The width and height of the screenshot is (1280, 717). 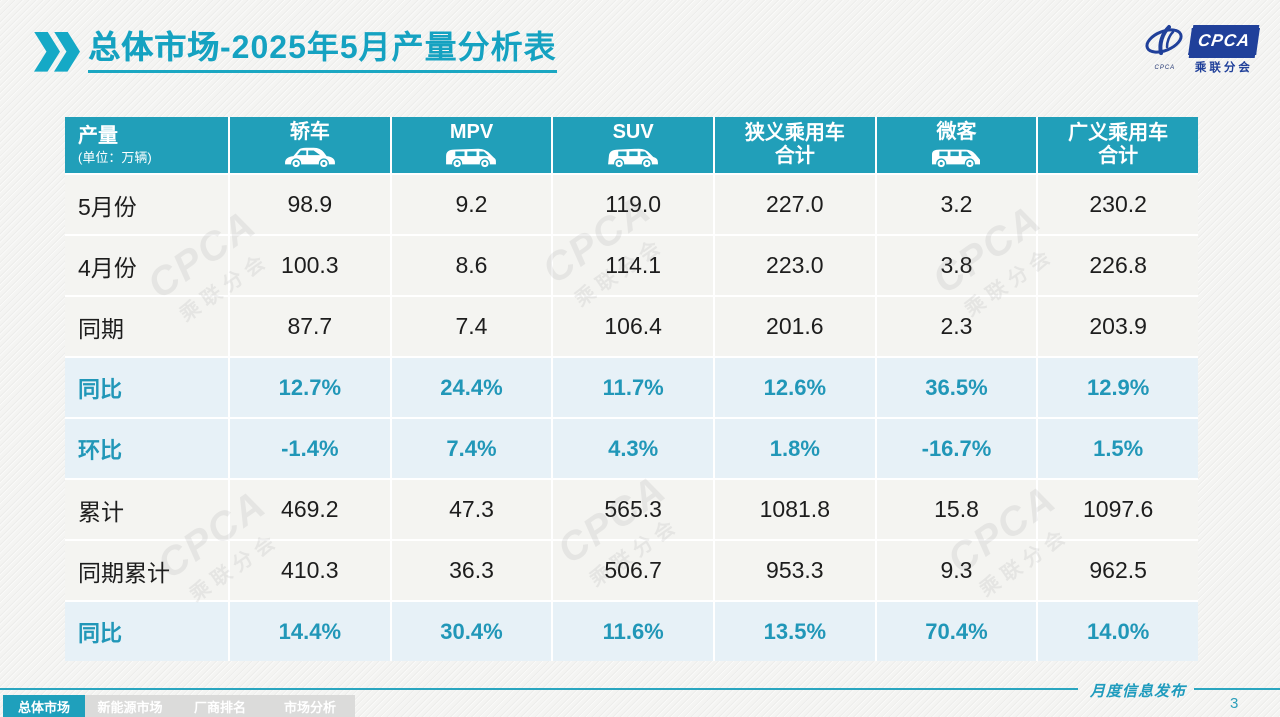 What do you see at coordinates (1118, 265) in the screenshot?
I see `table-cell: 226.8` at bounding box center [1118, 265].